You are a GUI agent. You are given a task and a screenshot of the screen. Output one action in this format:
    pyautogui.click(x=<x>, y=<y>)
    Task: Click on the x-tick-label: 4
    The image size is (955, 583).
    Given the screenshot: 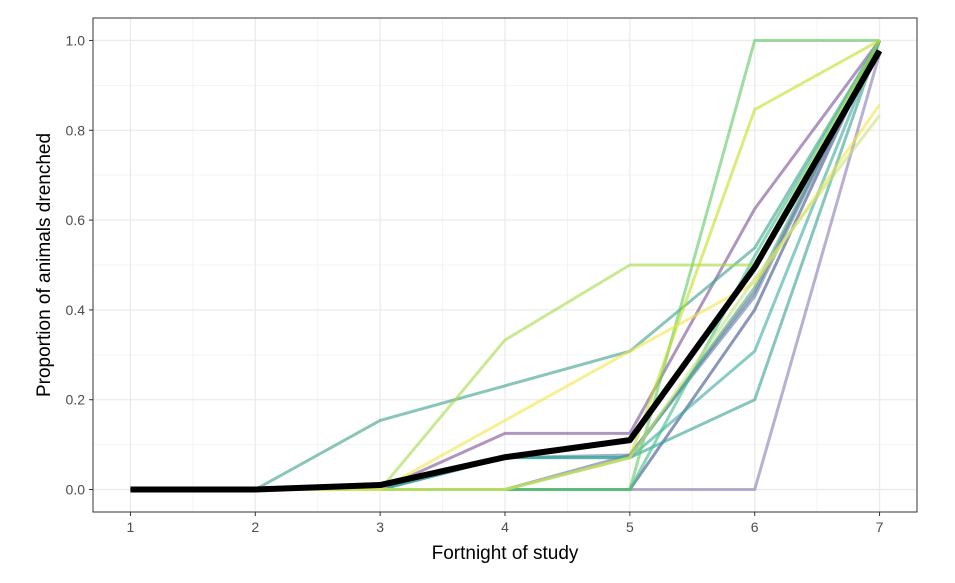 What is the action you would take?
    pyautogui.click(x=505, y=527)
    